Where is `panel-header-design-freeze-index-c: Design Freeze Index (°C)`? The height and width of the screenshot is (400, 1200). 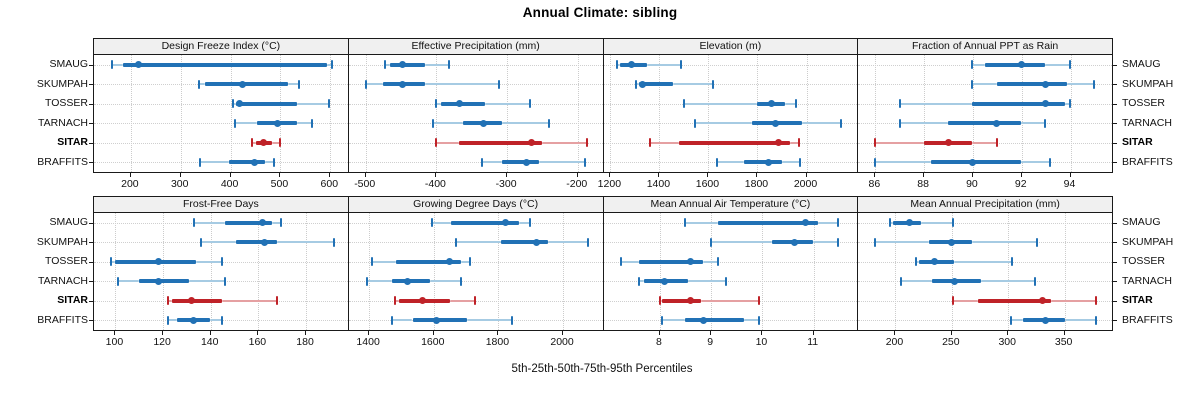 panel-header-design-freeze-index-c: Design Freeze Index (°C) is located at coordinates (221, 46).